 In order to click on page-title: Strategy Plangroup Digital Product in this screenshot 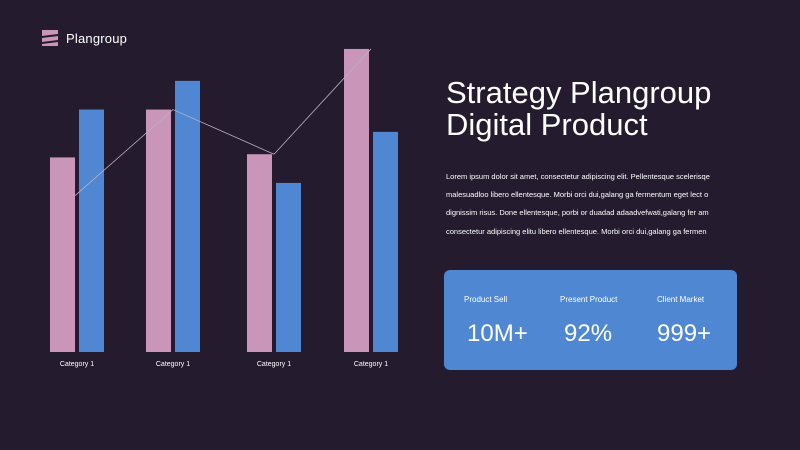, I will do `click(611, 109)`.